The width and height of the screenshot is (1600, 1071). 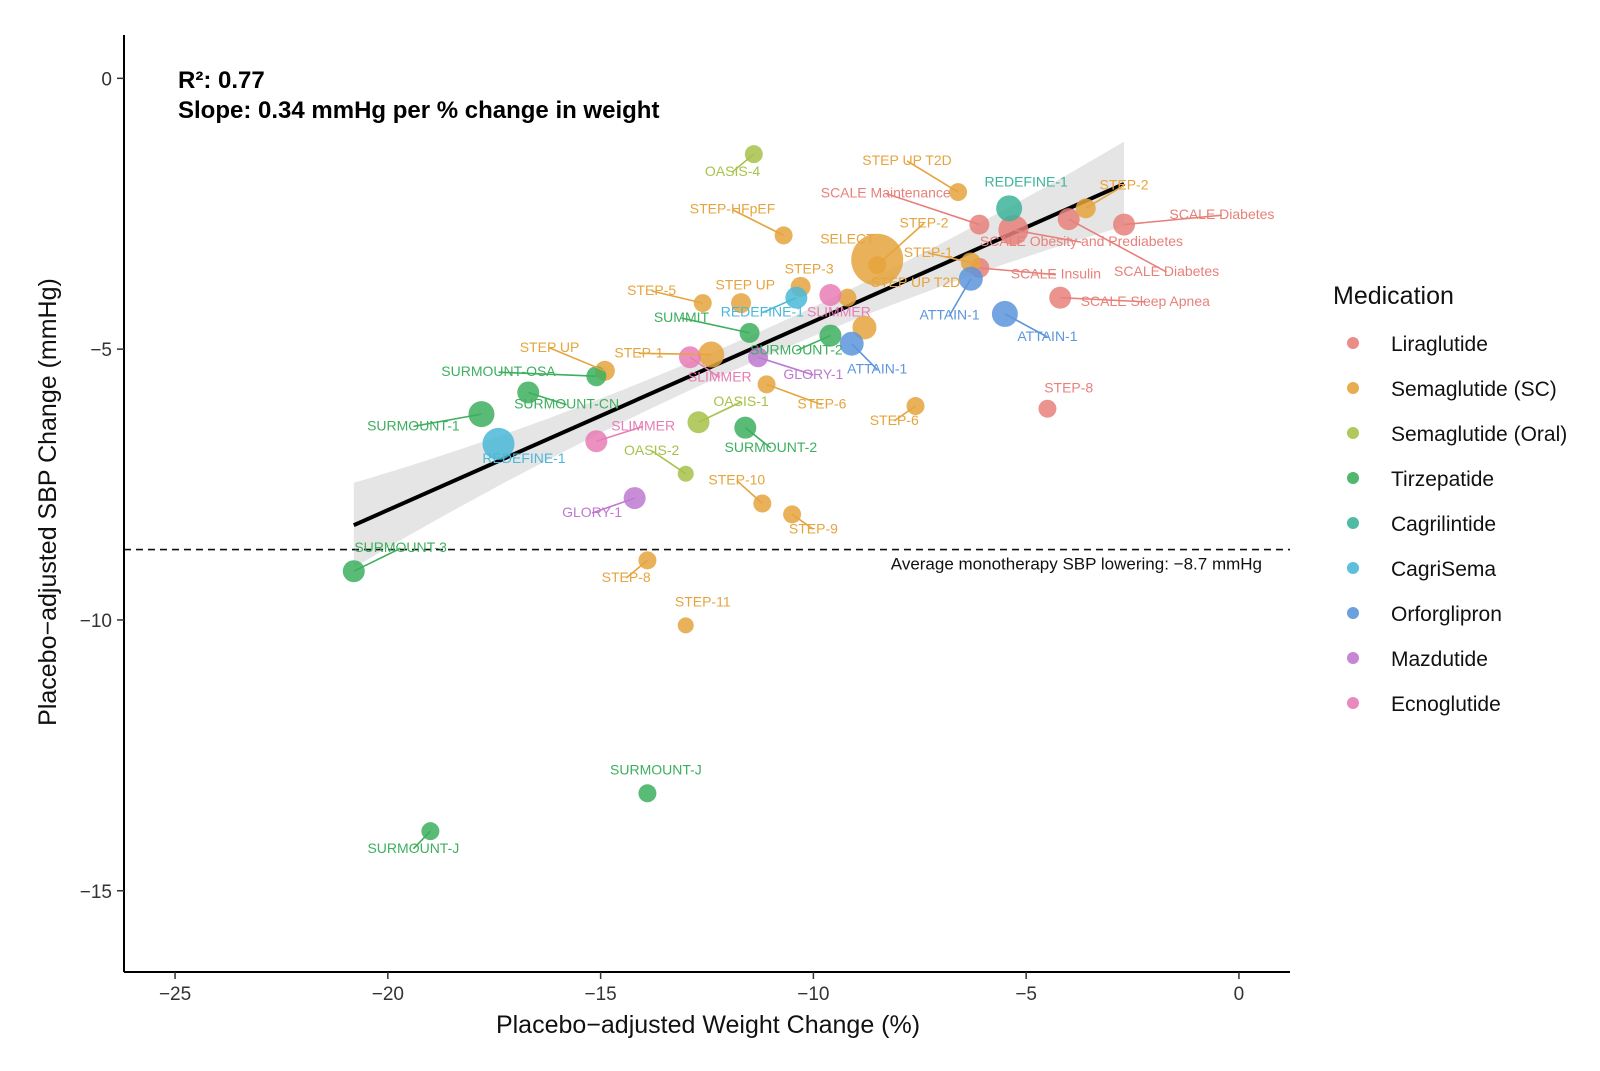 I want to click on x-tick-label: −25, so click(x=175, y=994).